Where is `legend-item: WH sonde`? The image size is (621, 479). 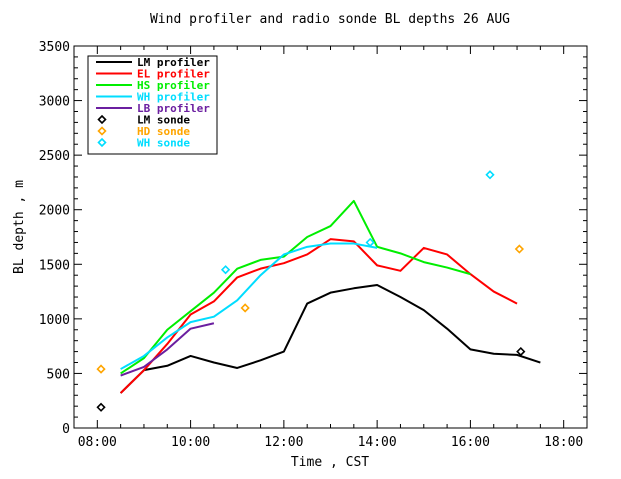 legend-item: WH sonde is located at coordinates (143, 143).